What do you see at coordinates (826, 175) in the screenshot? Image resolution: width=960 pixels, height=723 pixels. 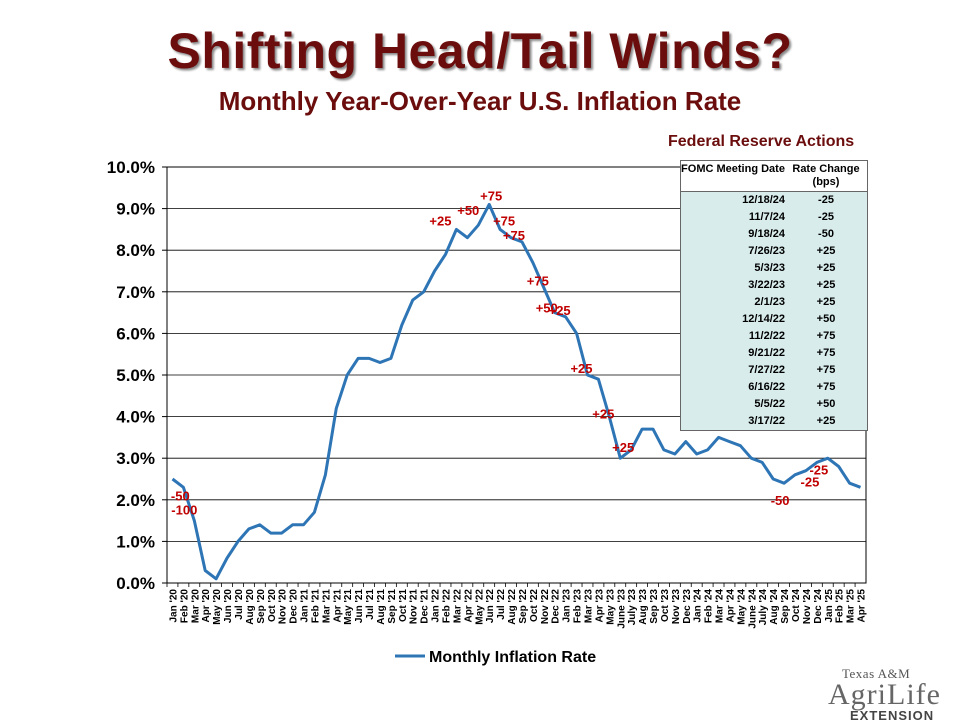 I see `fomc-col-change-header: Rate Change (bps)` at bounding box center [826, 175].